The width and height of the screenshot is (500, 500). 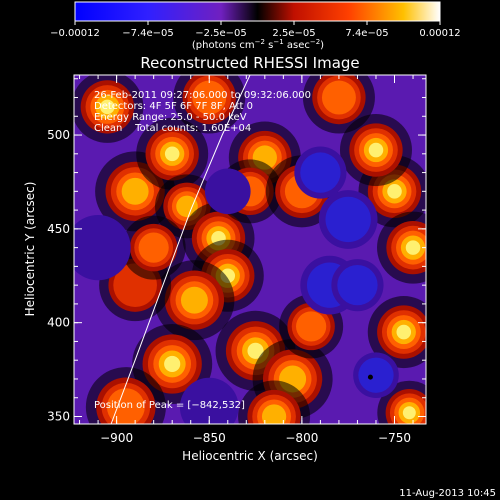 I want to click on colorbar-gradient, so click(x=257, y=11).